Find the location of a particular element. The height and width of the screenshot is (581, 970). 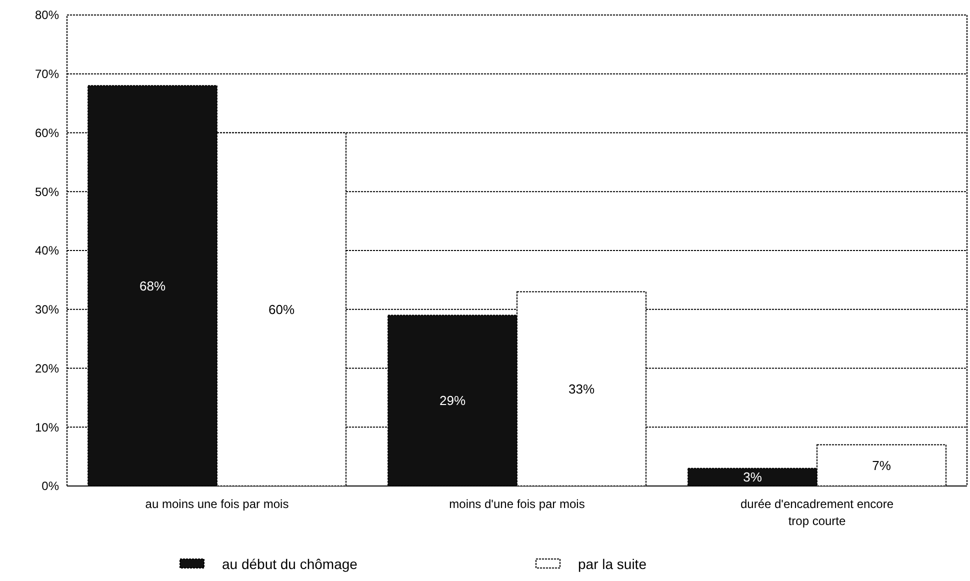

y-tick-label: 30% is located at coordinates (47, 309).